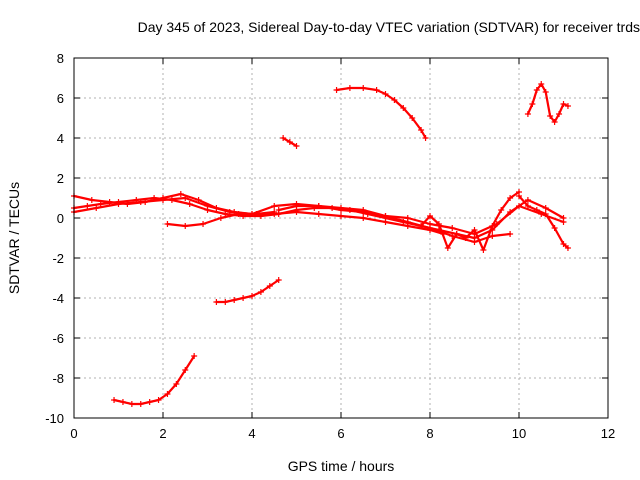  Describe the element at coordinates (429, 433) in the screenshot. I see `x-tick-label: 8` at that location.